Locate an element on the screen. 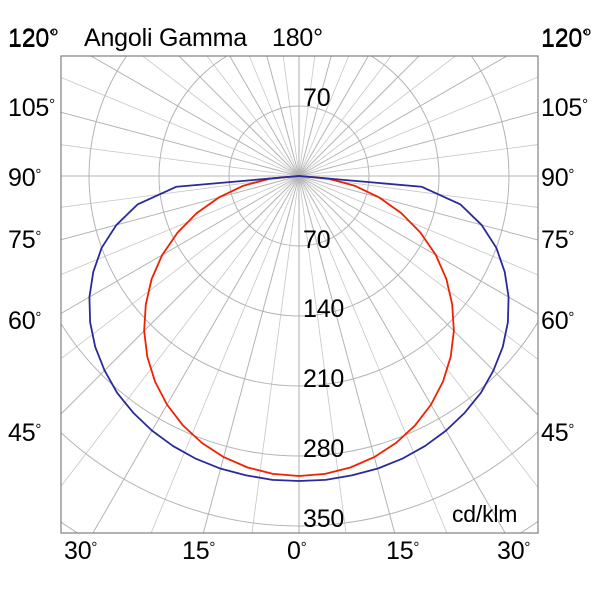  angle-label-top-right: 120° is located at coordinates (566, 38).